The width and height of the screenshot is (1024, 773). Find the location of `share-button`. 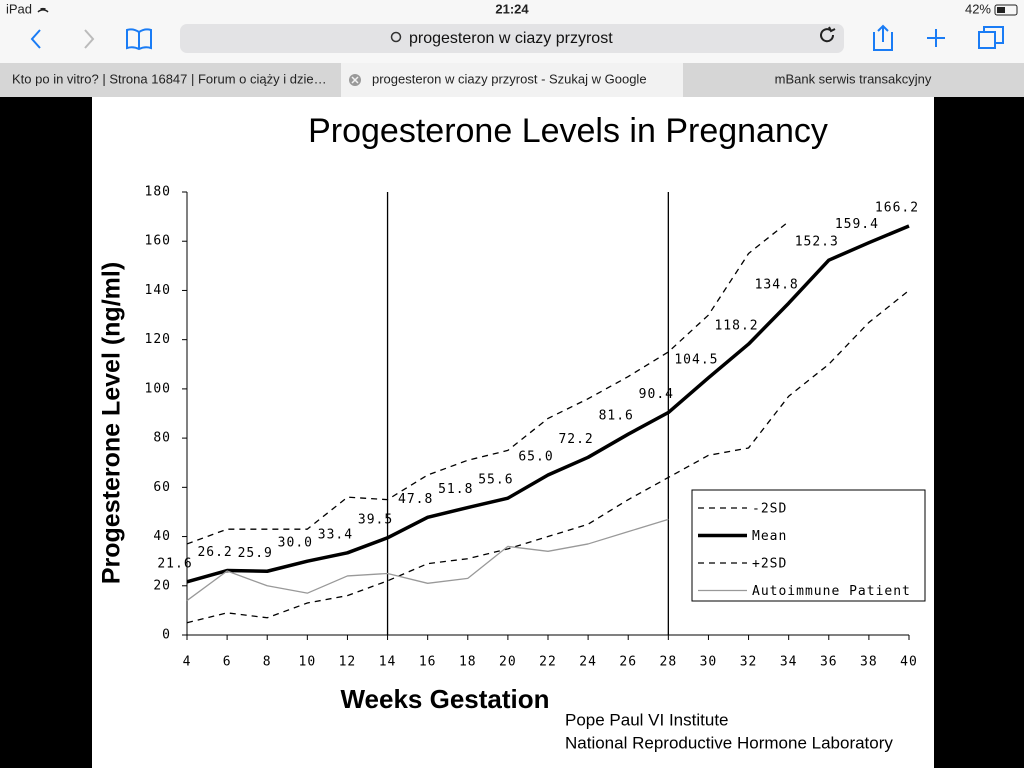

share-button is located at coordinates (883, 37).